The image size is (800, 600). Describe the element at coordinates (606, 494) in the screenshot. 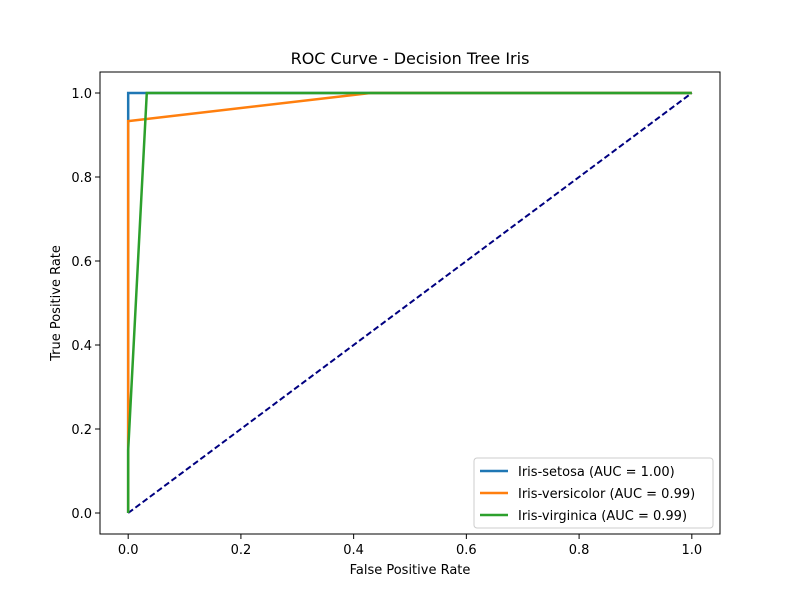

I see `legend-label-versicolor: Iris-versicolor (AUC = 0.99)` at that location.